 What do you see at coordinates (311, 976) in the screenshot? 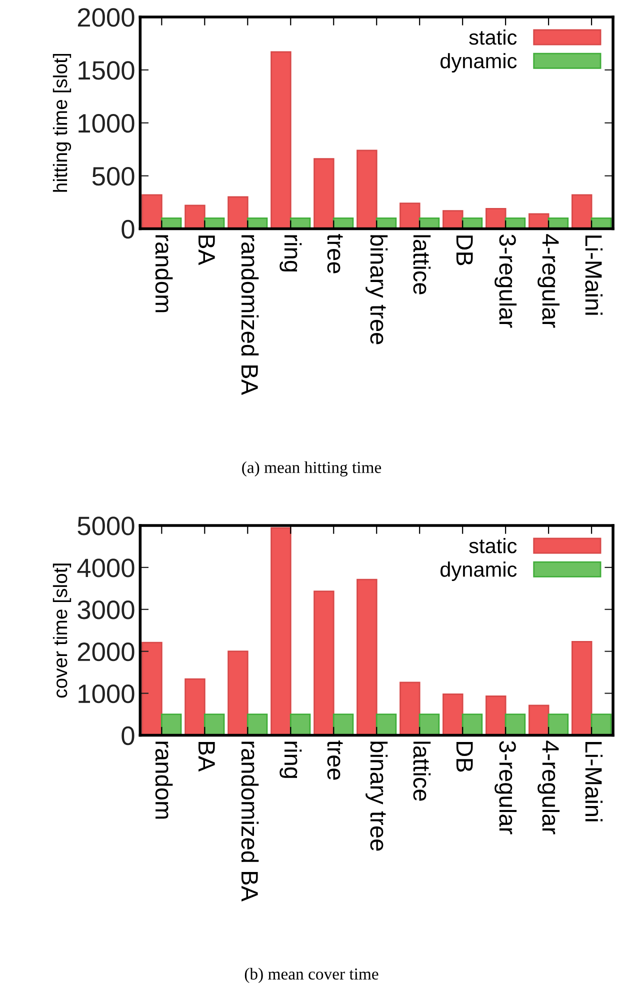
I see `text: (b) mean cover time` at bounding box center [311, 976].